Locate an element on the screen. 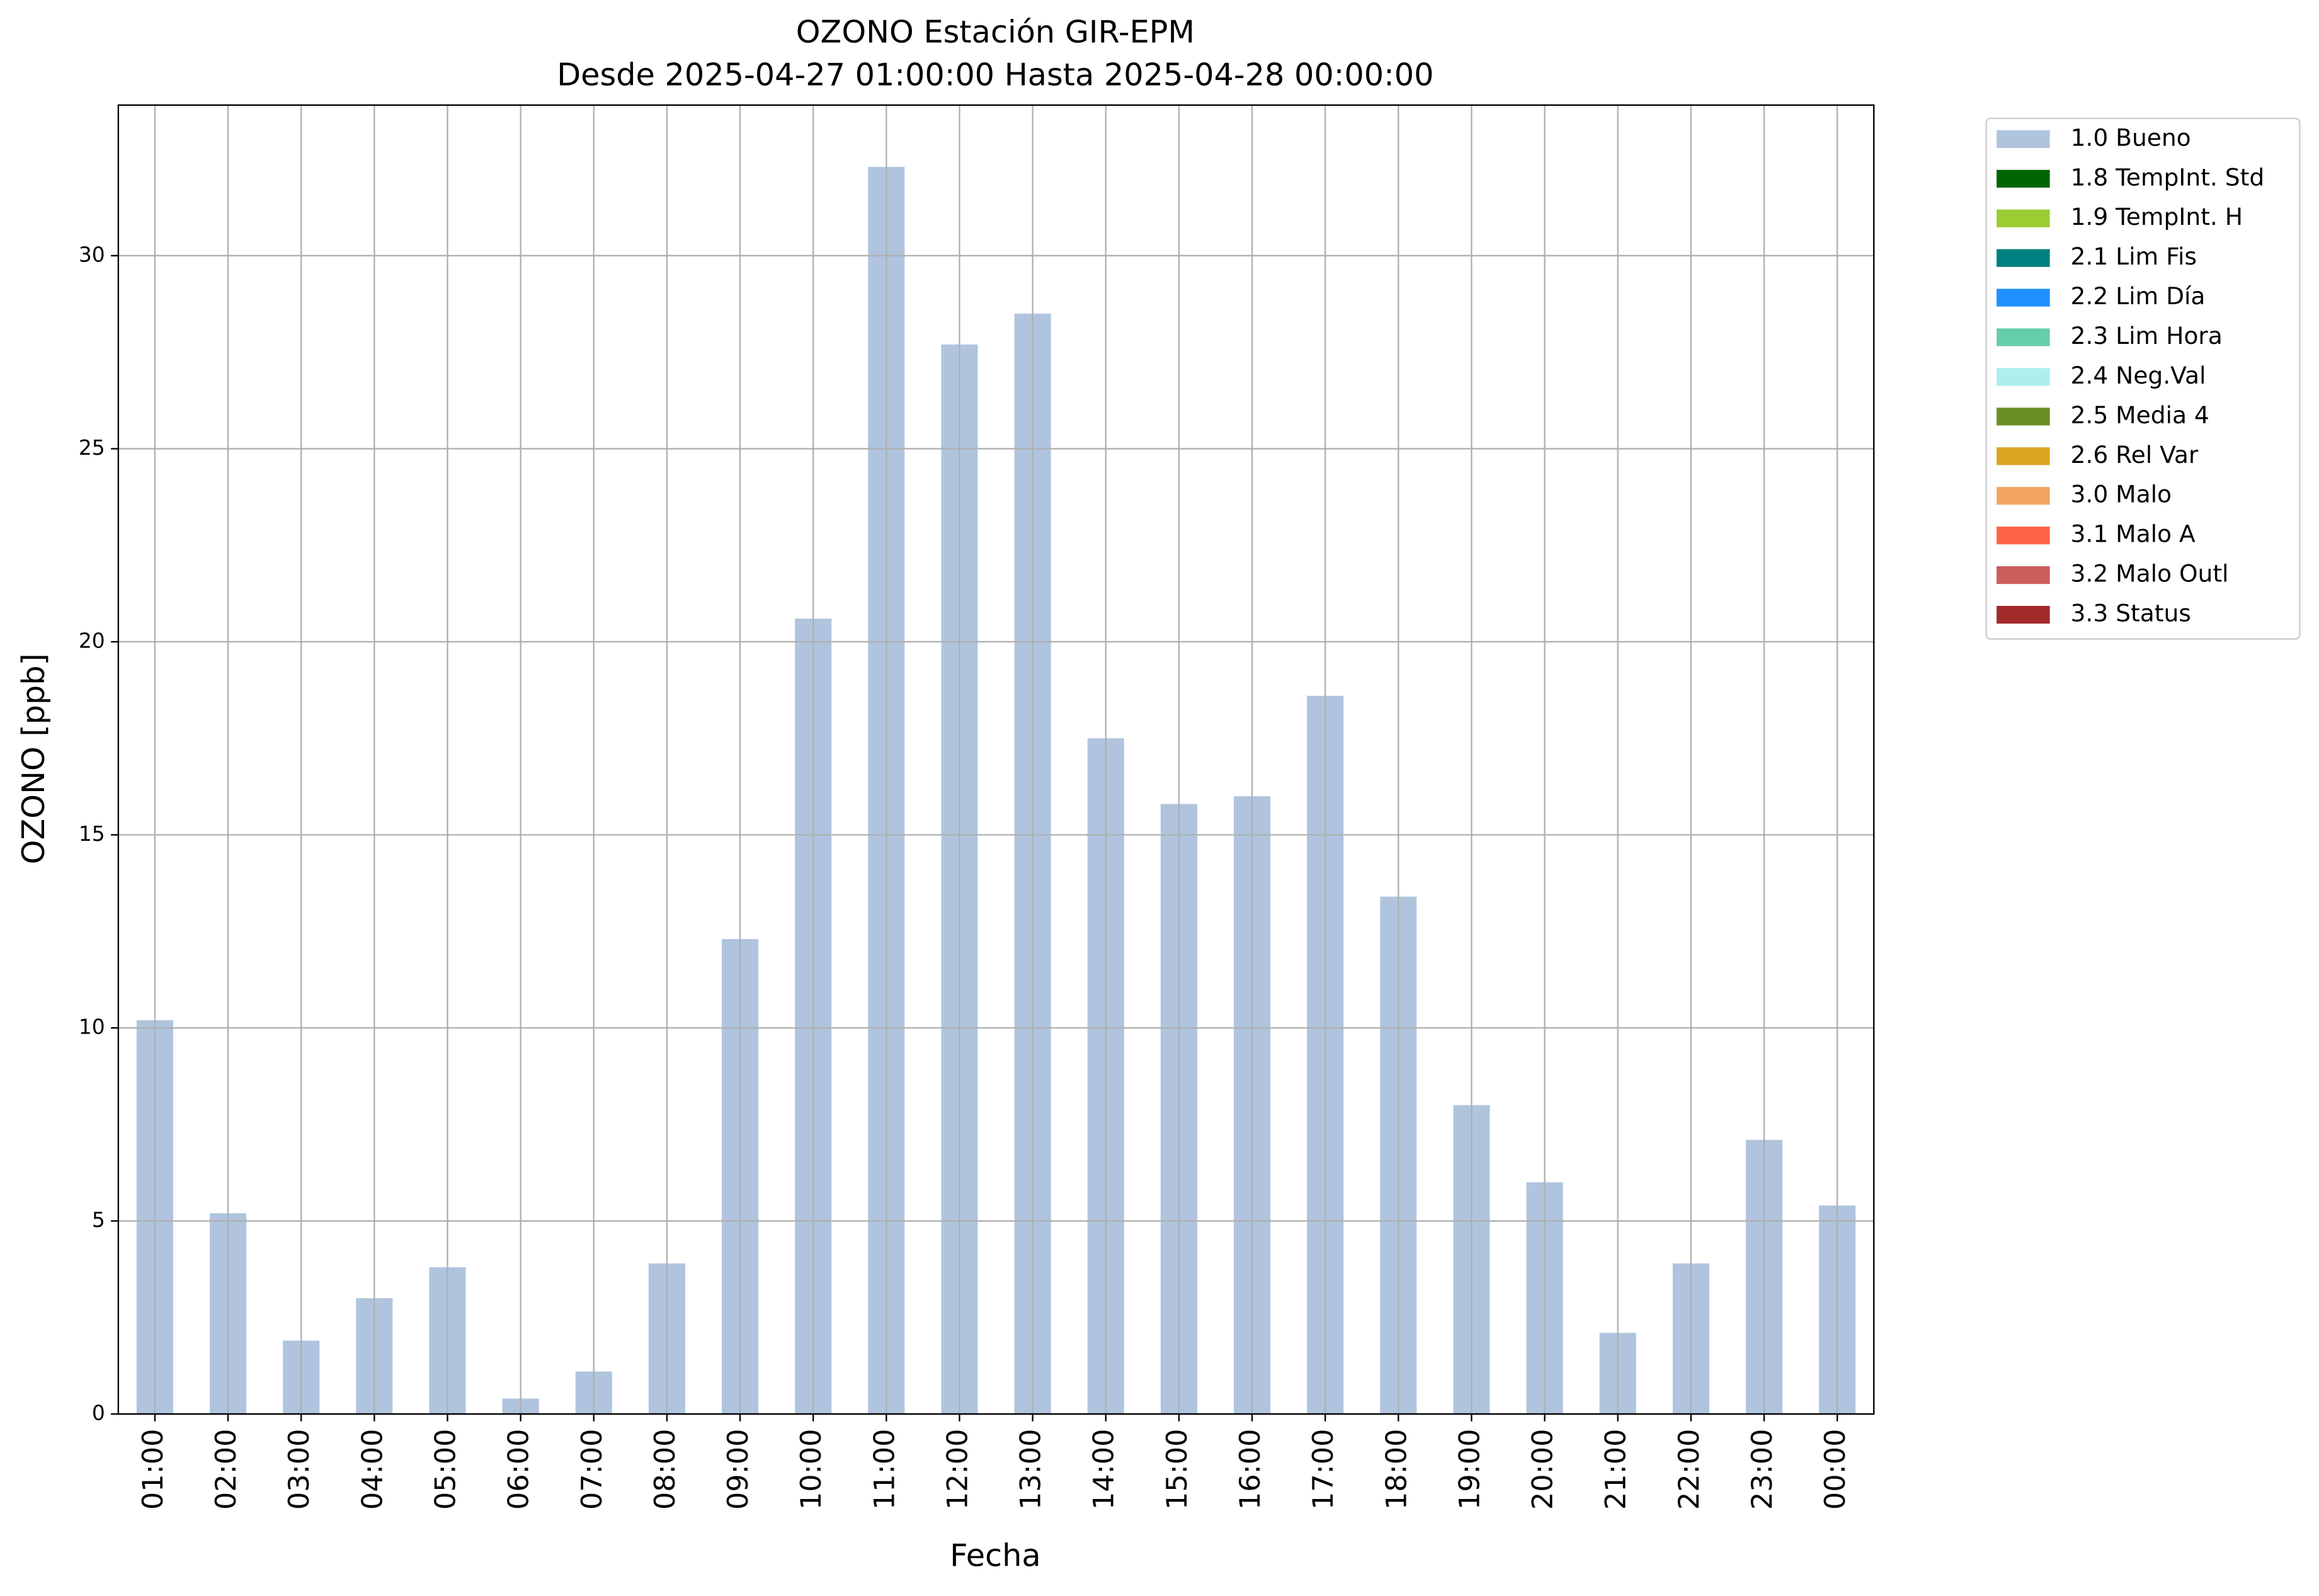 Image resolution: width=2319 pixels, height=1596 pixels. legend-label: 3.3 Status is located at coordinates (2131, 613).